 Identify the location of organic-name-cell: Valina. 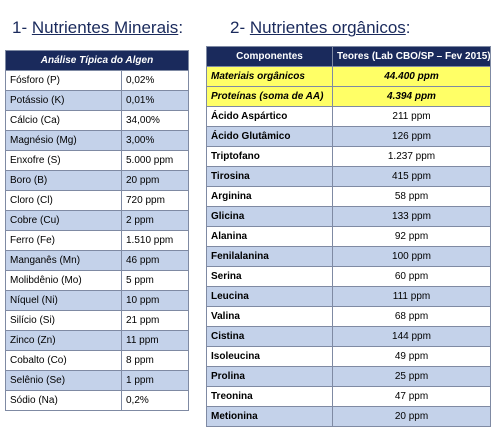
(269, 316).